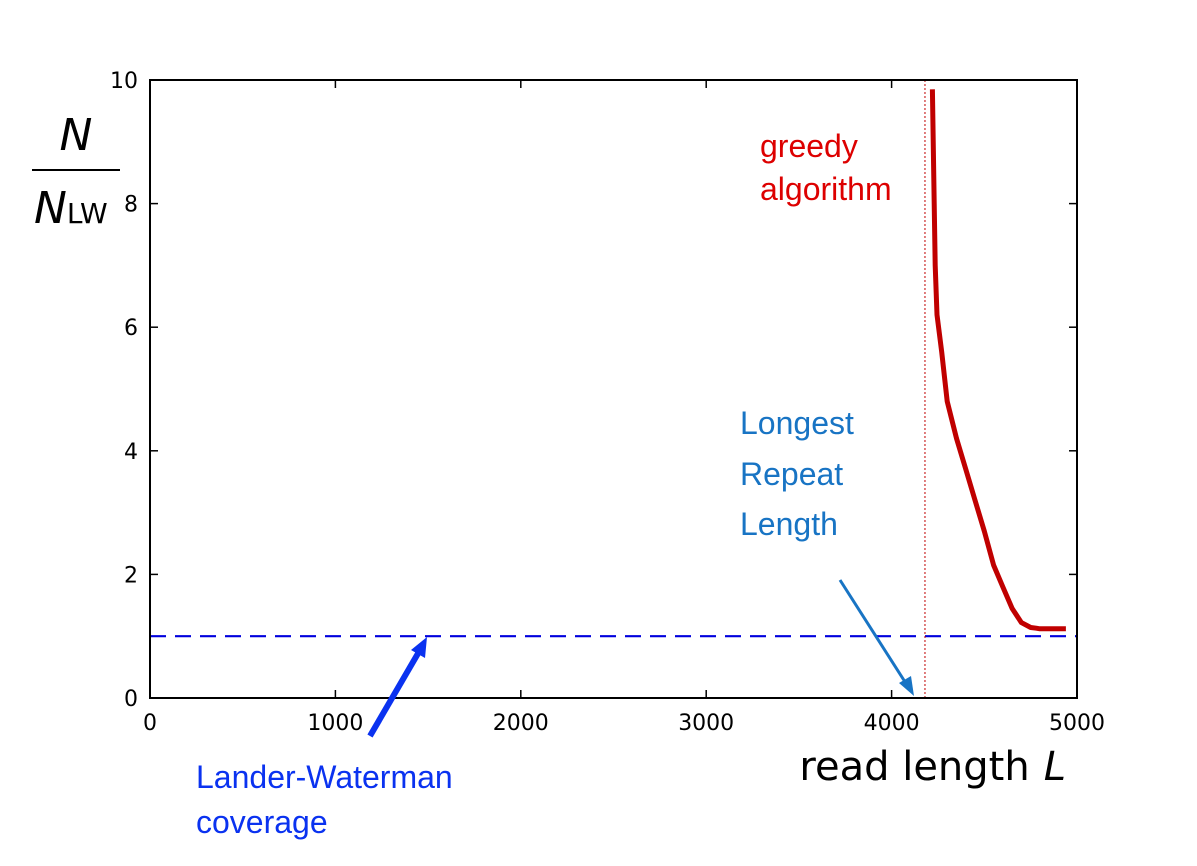 The width and height of the screenshot is (1197, 866). What do you see at coordinates (395, 693) in the screenshot?
I see `lw-arrow-shaft` at bounding box center [395, 693].